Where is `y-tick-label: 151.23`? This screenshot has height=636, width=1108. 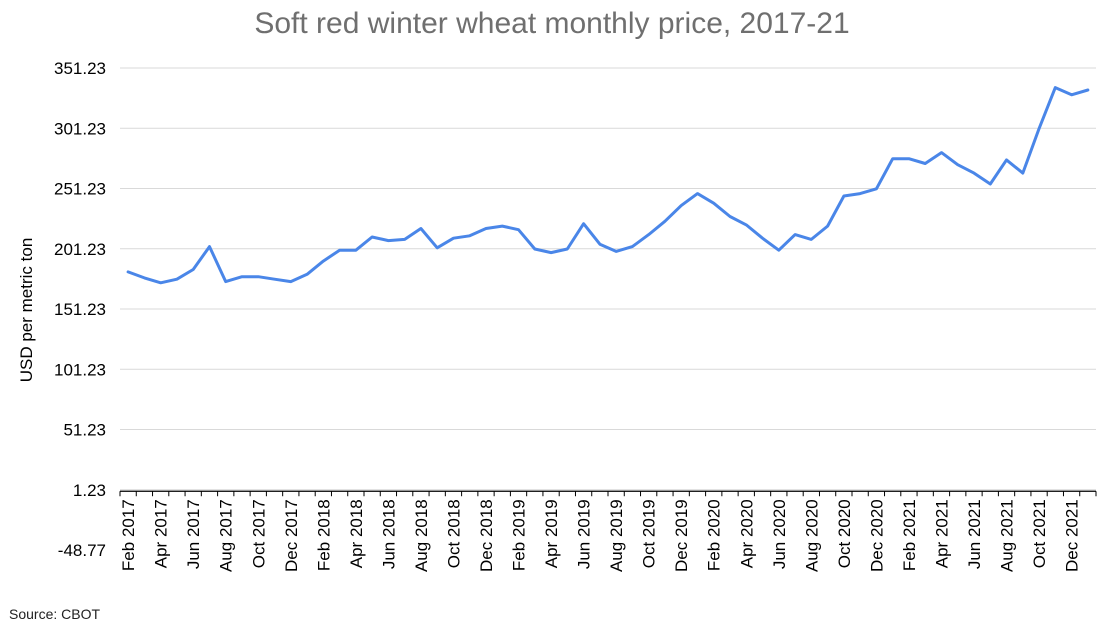
y-tick-label: 151.23 is located at coordinates (80, 309).